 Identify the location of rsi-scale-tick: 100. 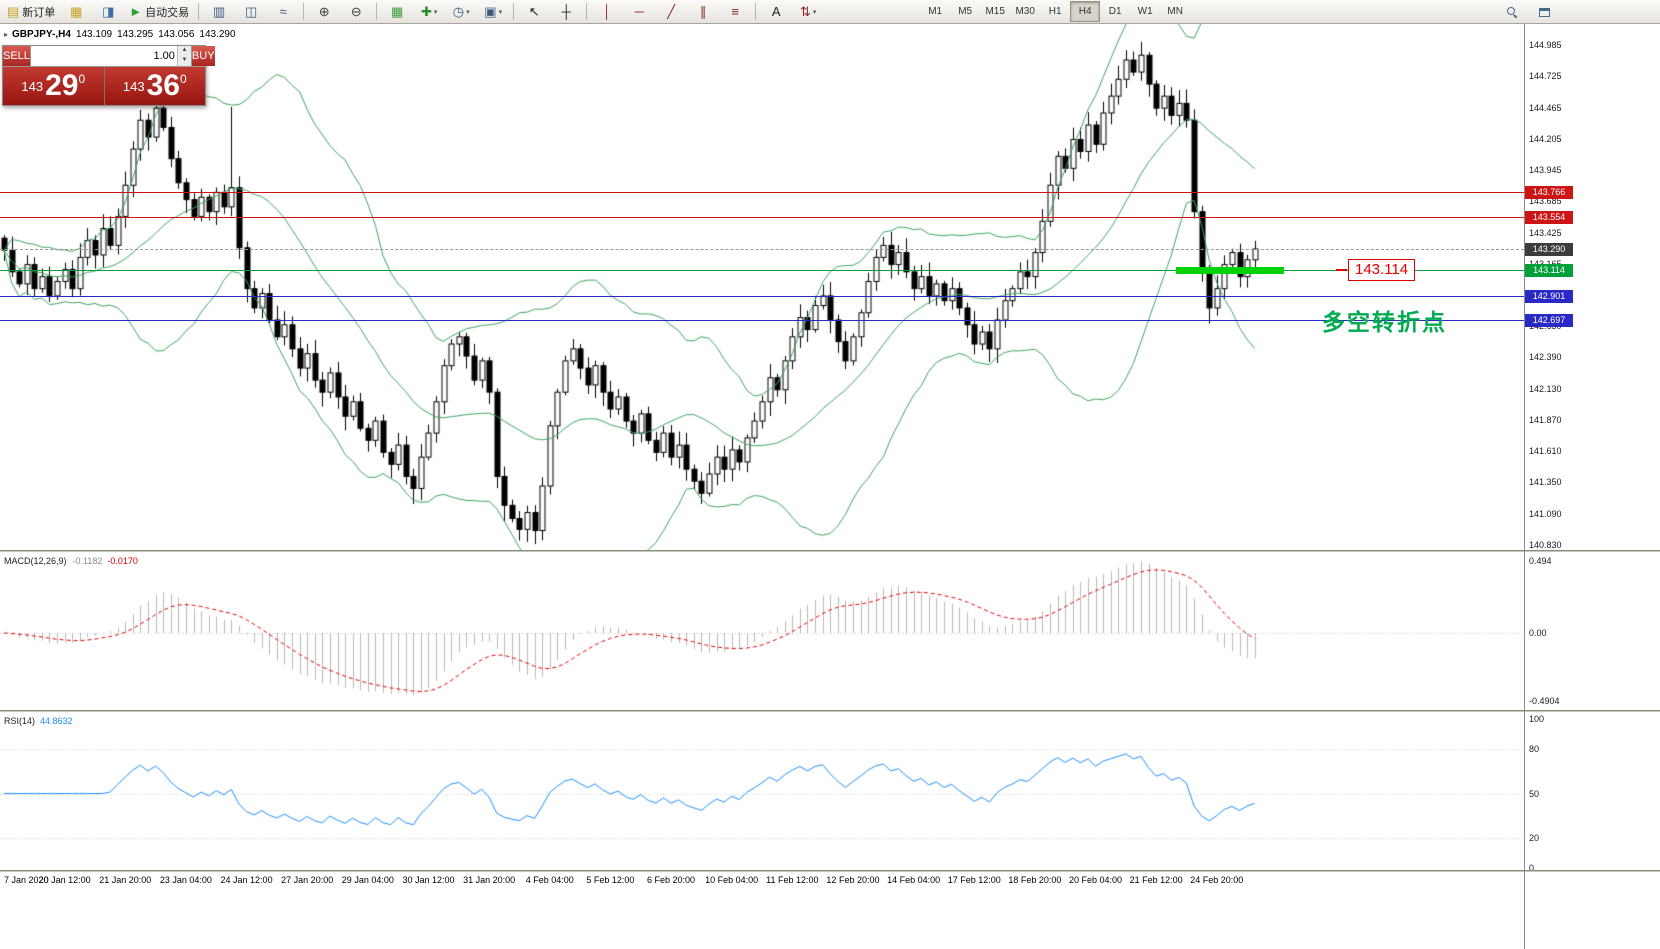
(1537, 719).